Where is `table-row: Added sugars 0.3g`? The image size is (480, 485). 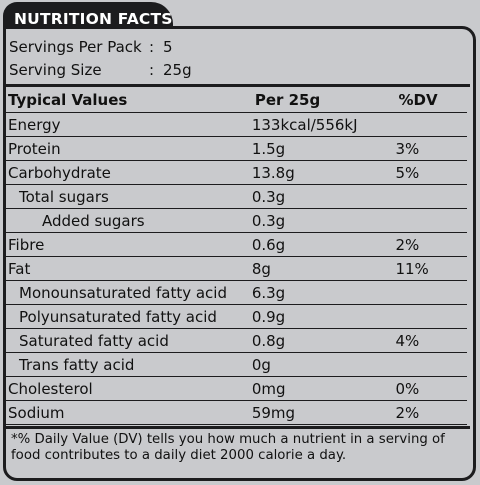
table-row: Added sugars 0.3g is located at coordinates (236, 220).